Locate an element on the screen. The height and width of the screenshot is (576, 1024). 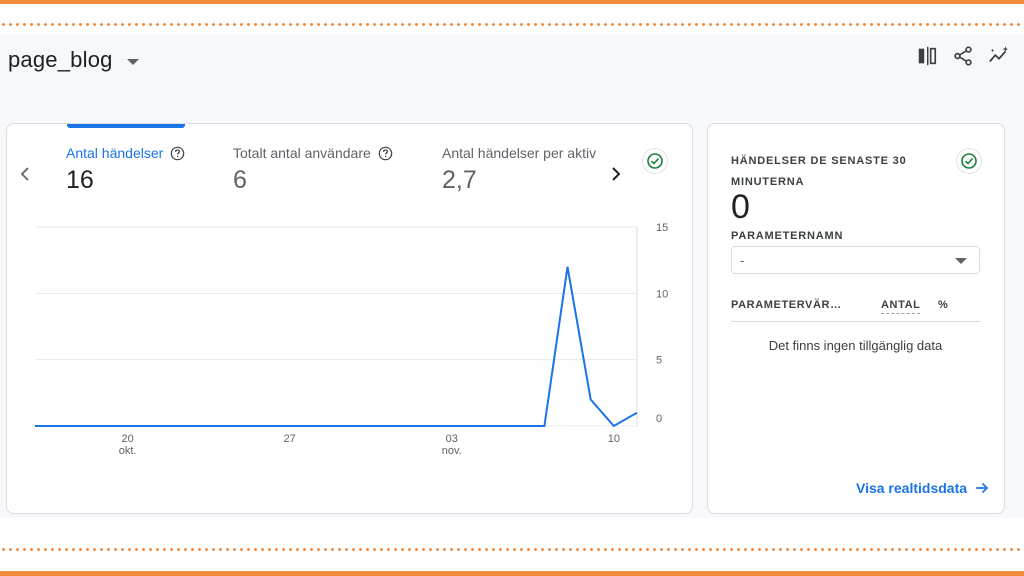
share-icon is located at coordinates (963, 56).